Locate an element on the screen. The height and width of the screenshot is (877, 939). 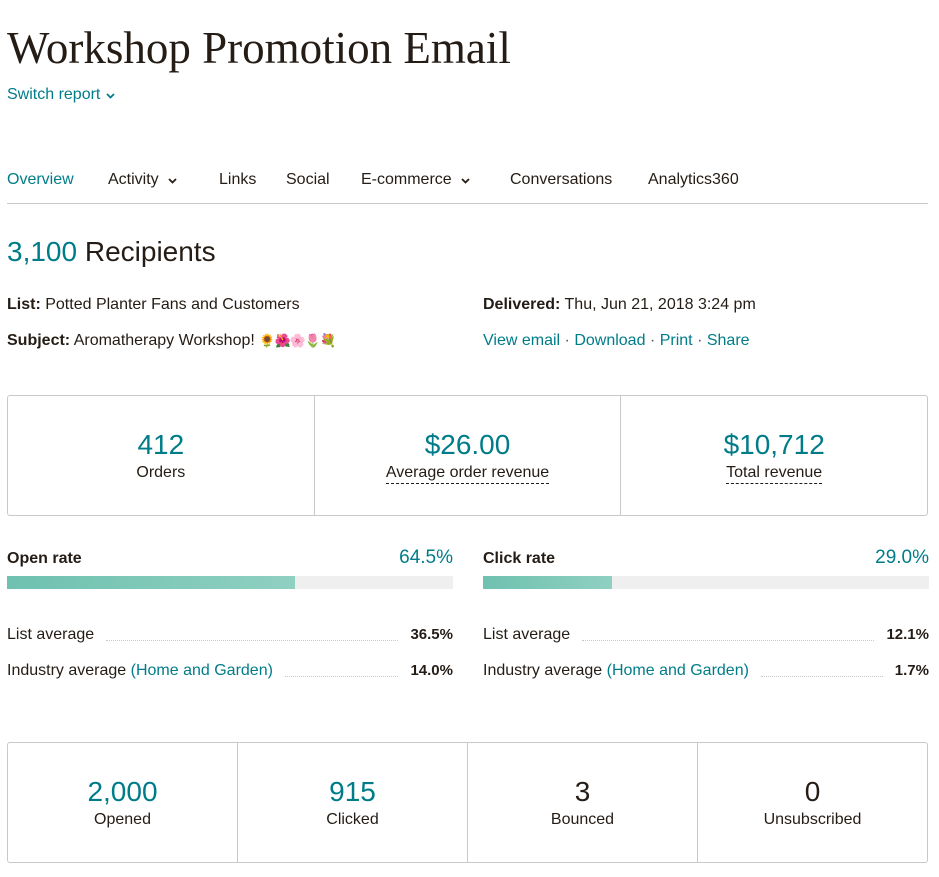
list-label: List: is located at coordinates (24, 304).